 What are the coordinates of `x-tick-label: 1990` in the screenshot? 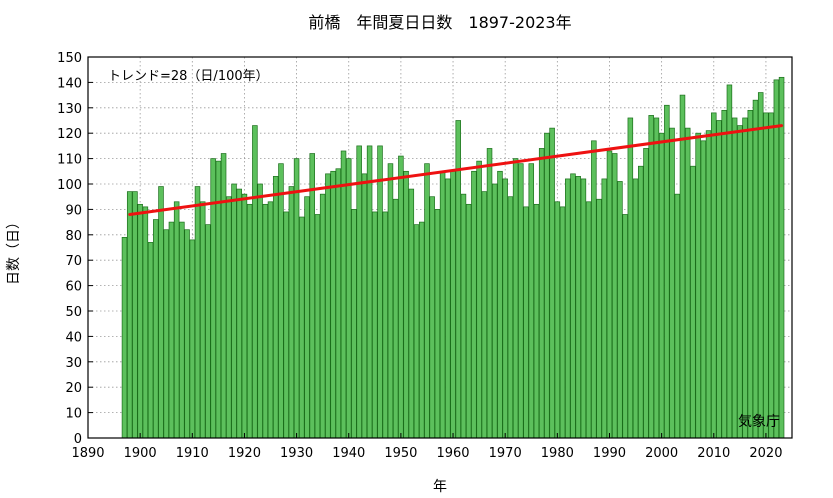 It's located at (609, 453).